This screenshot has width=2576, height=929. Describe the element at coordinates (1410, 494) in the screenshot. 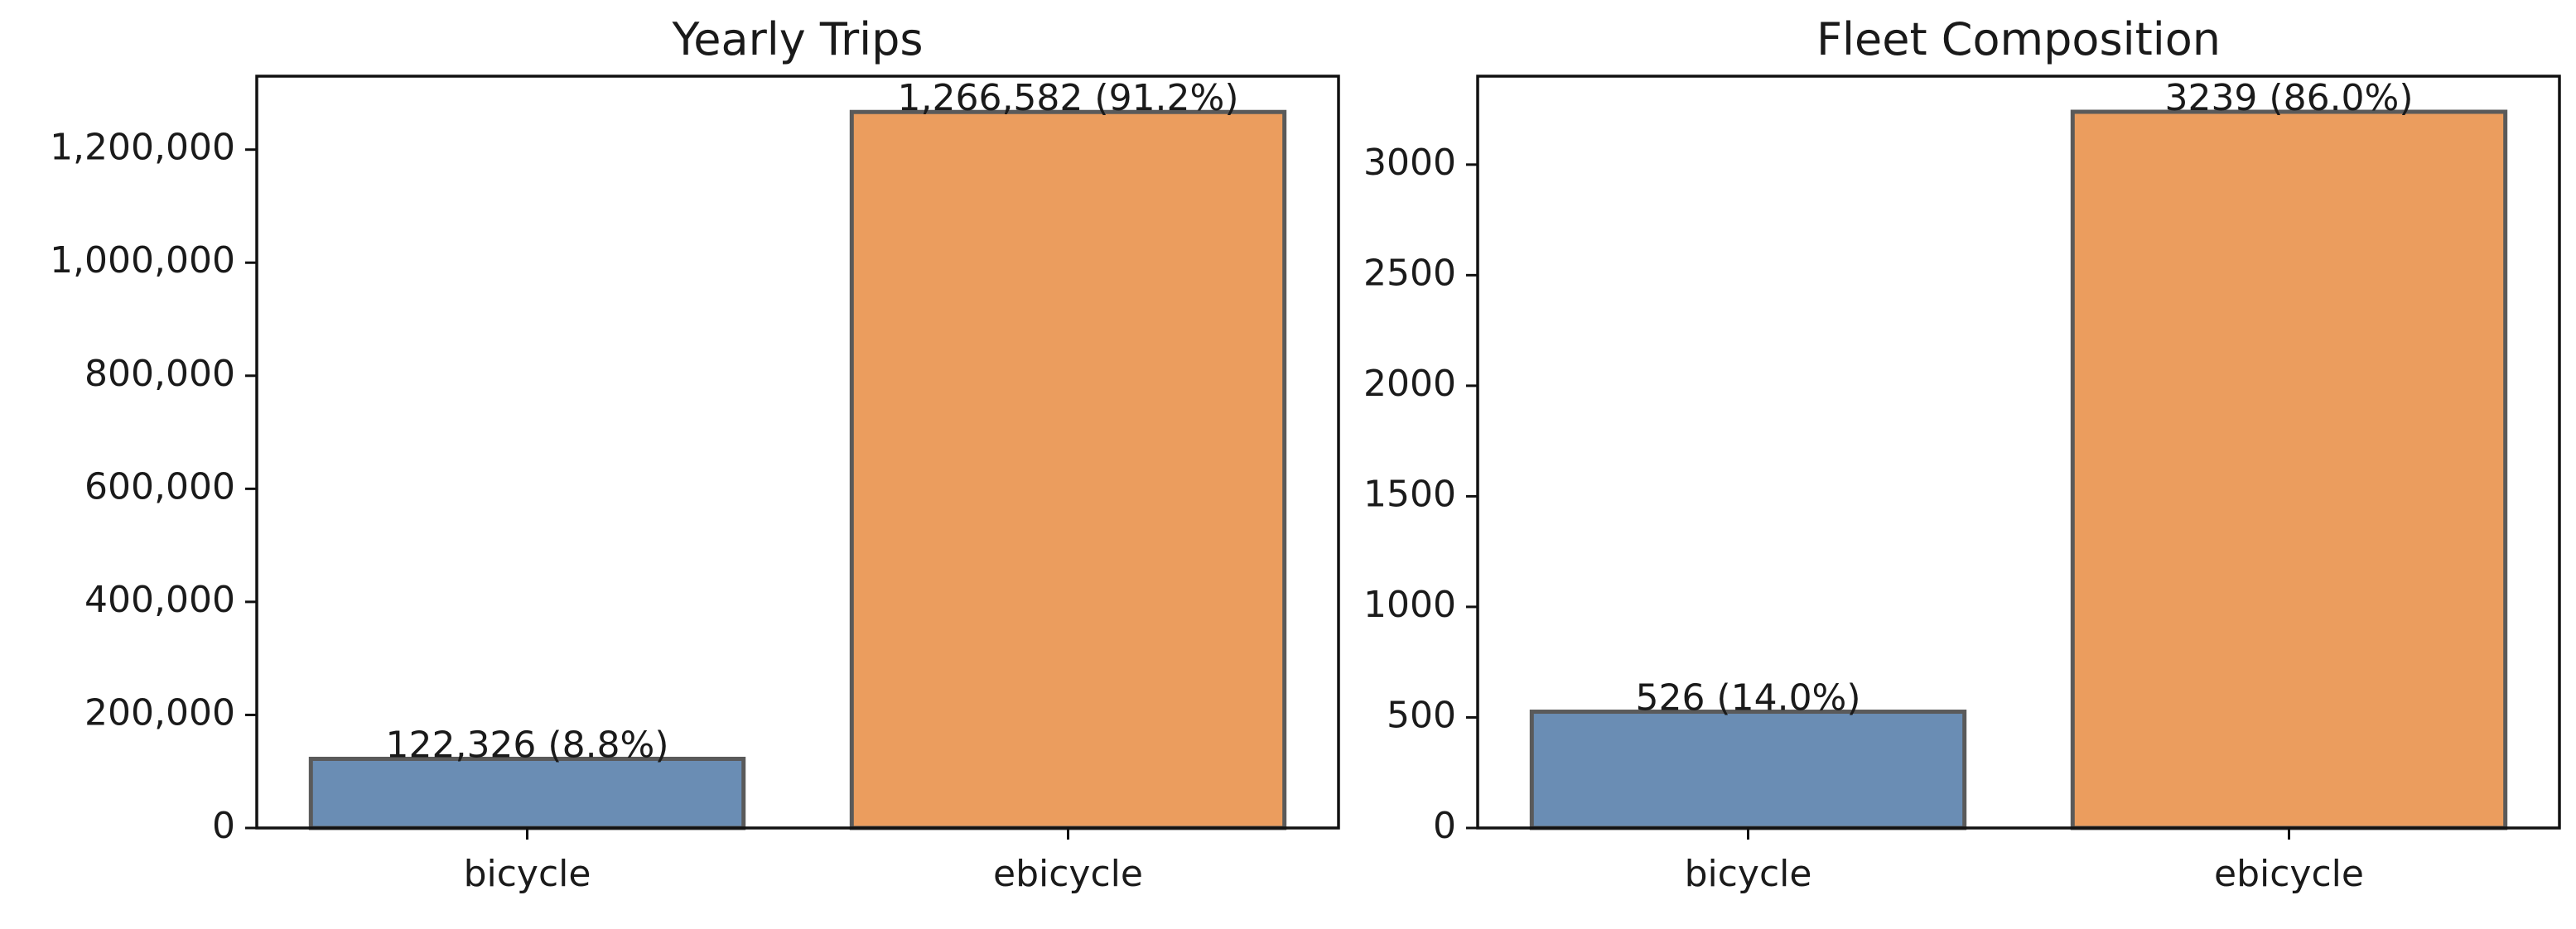

I see `y-tick-label: 1500` at that location.